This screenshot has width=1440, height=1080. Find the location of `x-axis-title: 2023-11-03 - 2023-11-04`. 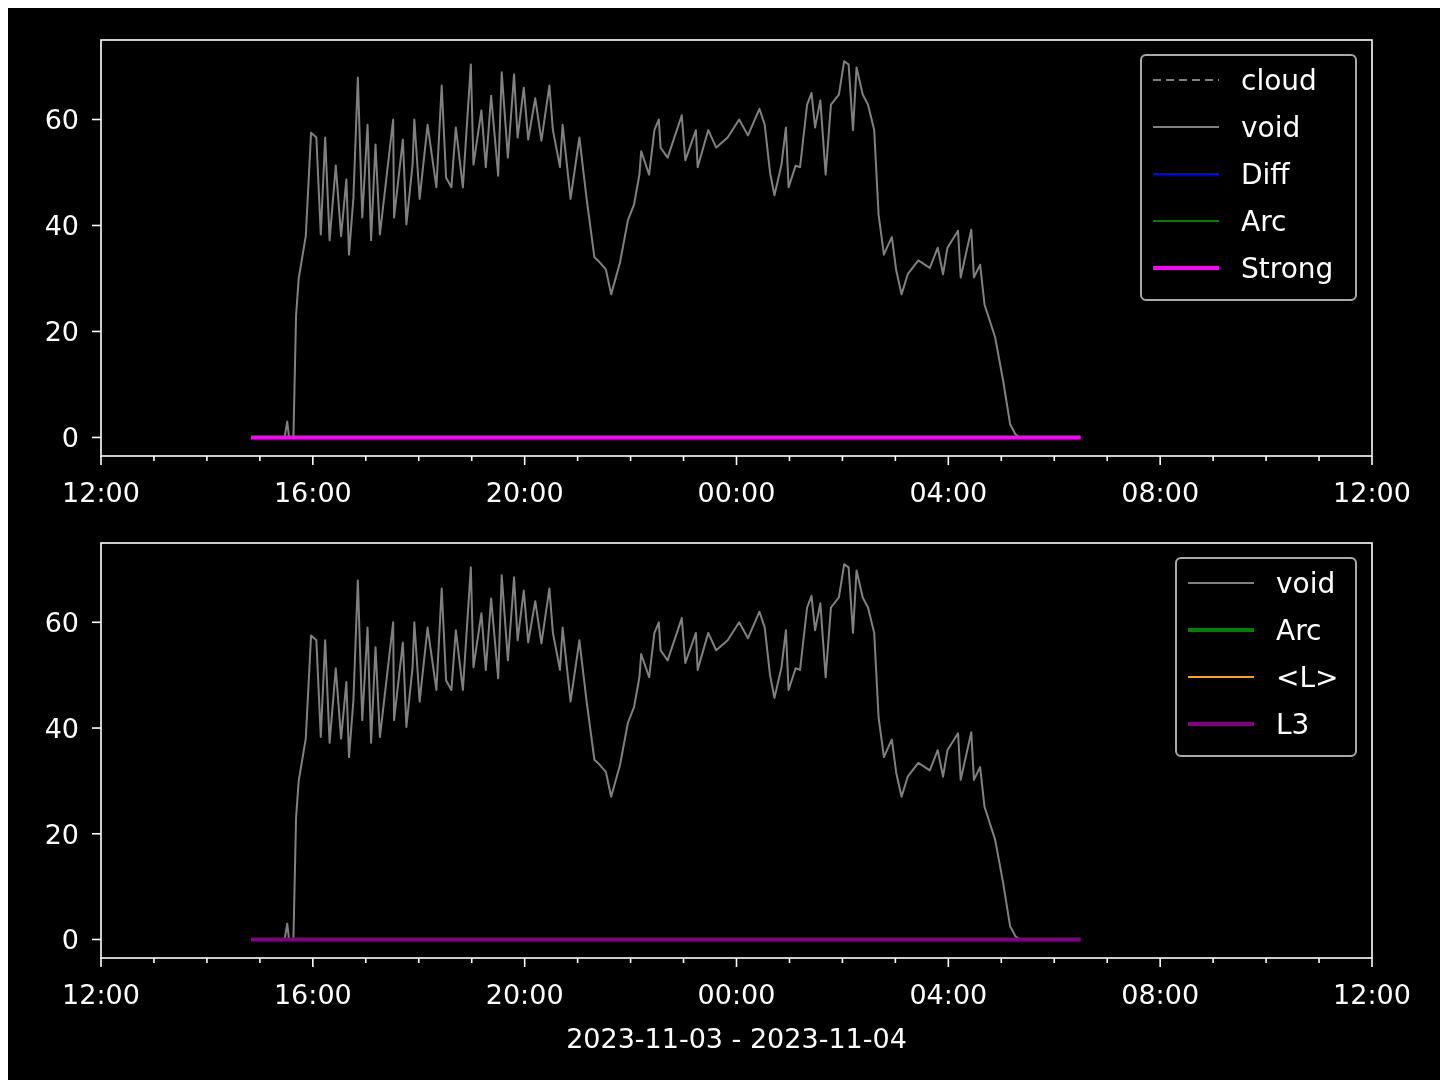

x-axis-title: 2023-11-03 - 2023-11-04 is located at coordinates (736, 1038).